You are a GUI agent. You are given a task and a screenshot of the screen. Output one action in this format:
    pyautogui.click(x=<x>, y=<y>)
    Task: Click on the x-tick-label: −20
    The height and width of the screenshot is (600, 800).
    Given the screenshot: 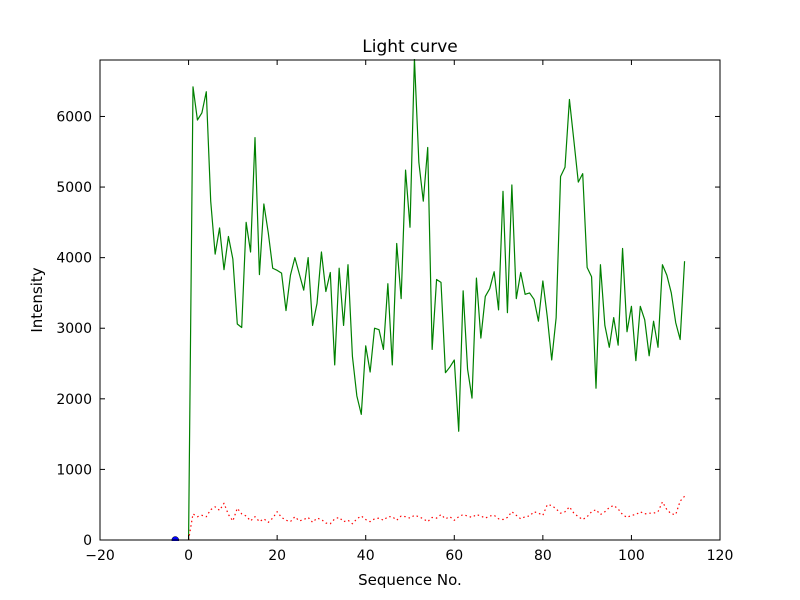 What is the action you would take?
    pyautogui.click(x=100, y=556)
    